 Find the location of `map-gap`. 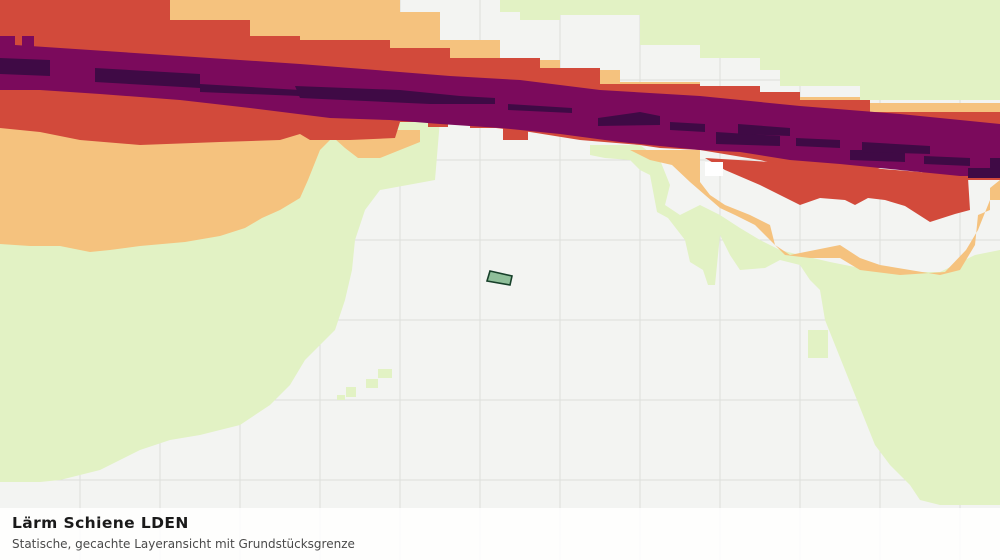

map-gap is located at coordinates (714, 169).